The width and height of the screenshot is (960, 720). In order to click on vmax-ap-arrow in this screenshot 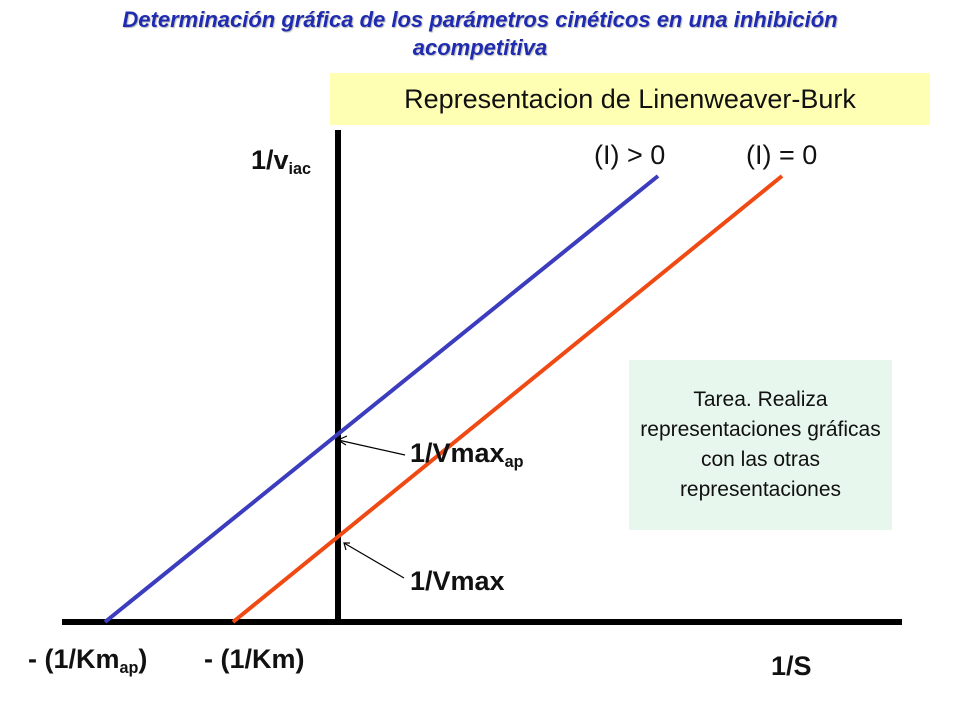, I will do `click(371, 447)`.